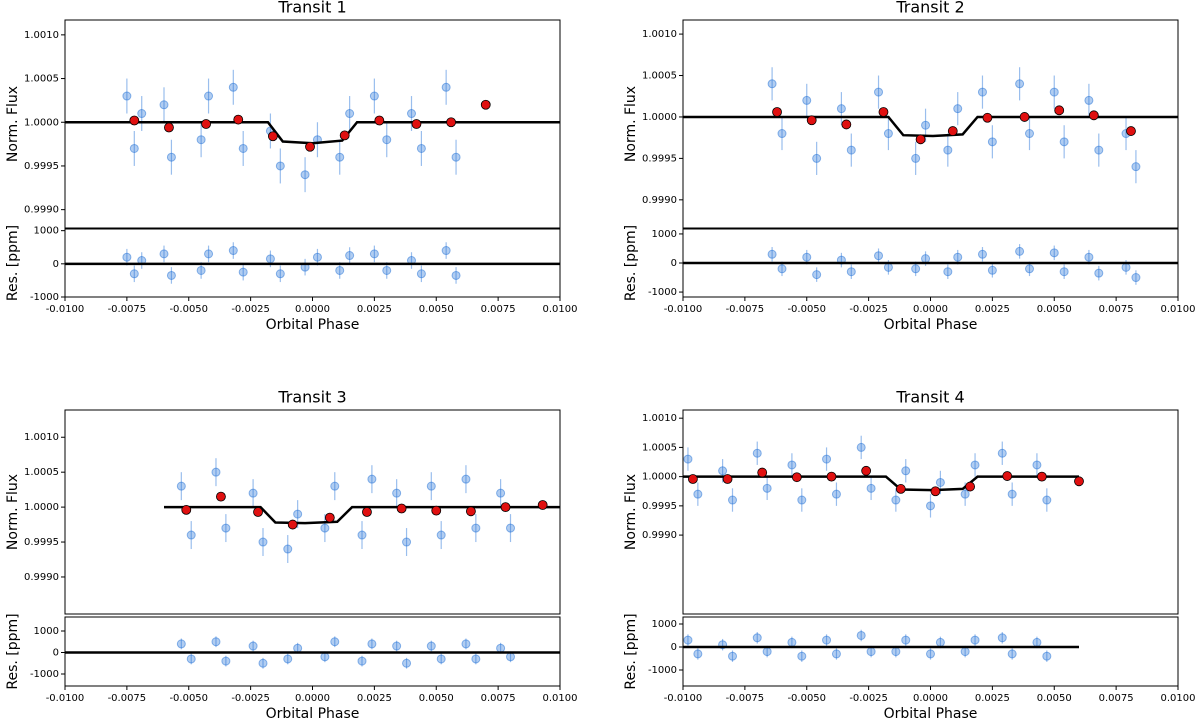 The width and height of the screenshot is (1200, 721). Describe the element at coordinates (41, 35) in the screenshot. I see `y-tick-label: 1.0010` at that location.